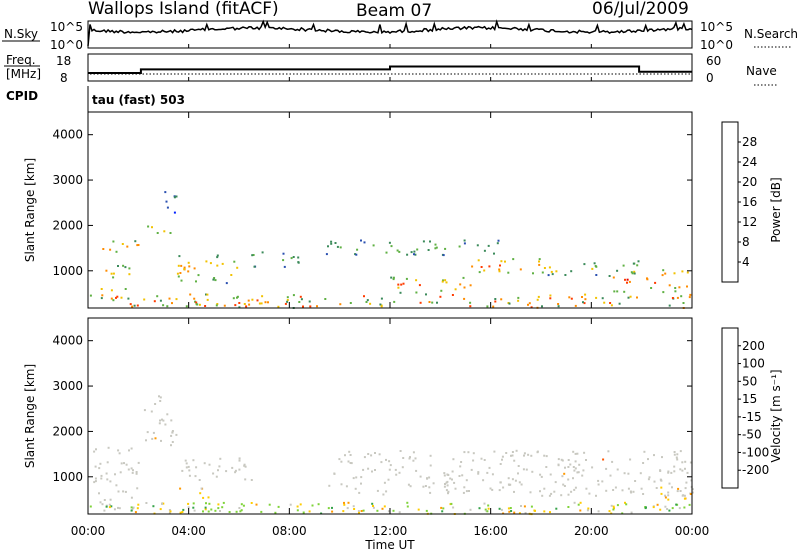 The width and height of the screenshot is (800, 558). What do you see at coordinates (21, 34) in the screenshot?
I see `noise-left-label: N.Sky` at bounding box center [21, 34].